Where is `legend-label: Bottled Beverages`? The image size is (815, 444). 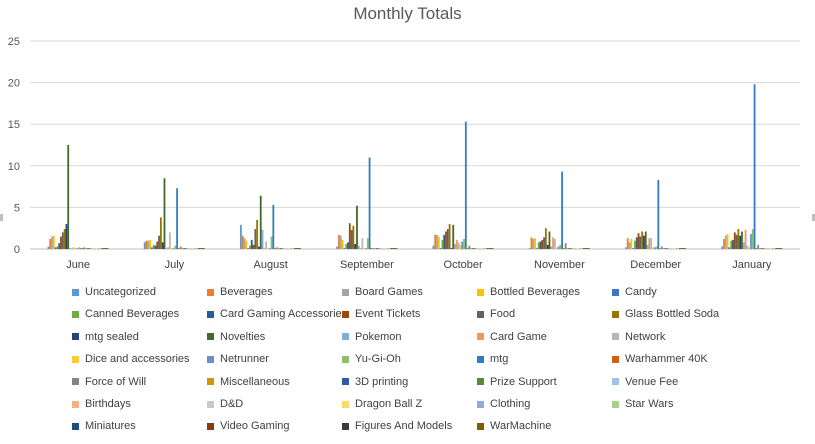 legend-label: Bottled Beverages is located at coordinates (535, 292).